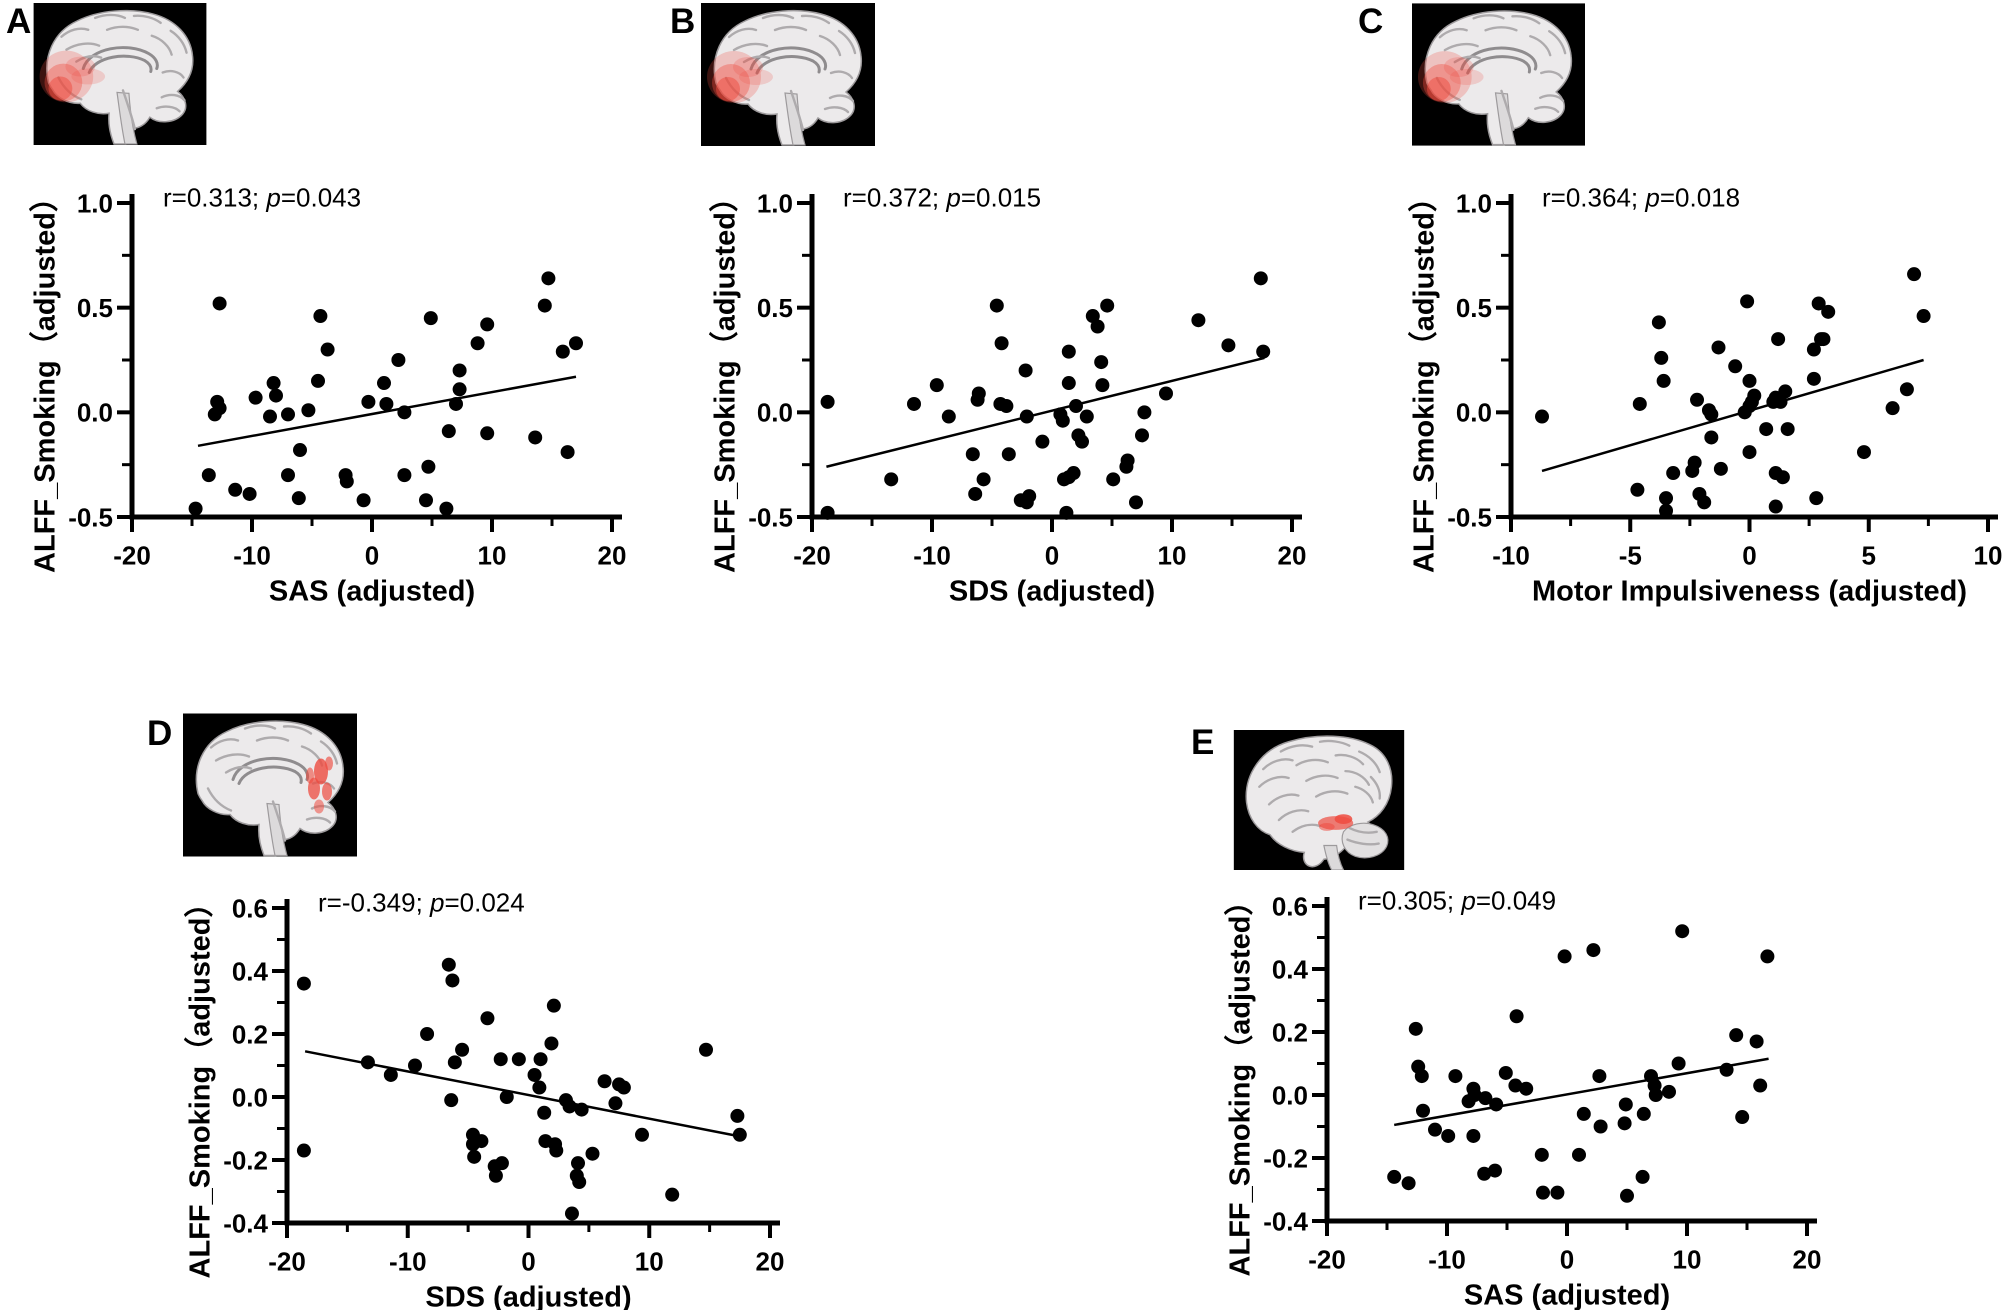 This screenshot has width=2008, height=1310. What do you see at coordinates (421, 902) in the screenshot?
I see `correlation-stats: r=-0.349; p=0.024` at bounding box center [421, 902].